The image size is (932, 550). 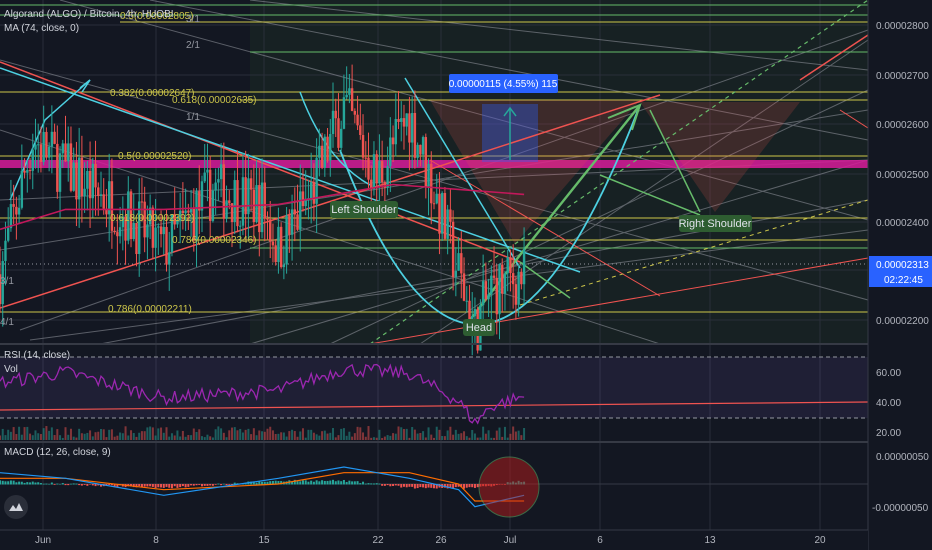 What do you see at coordinates (479, 327) in the screenshot?
I see `head-annotation: Head` at bounding box center [479, 327].